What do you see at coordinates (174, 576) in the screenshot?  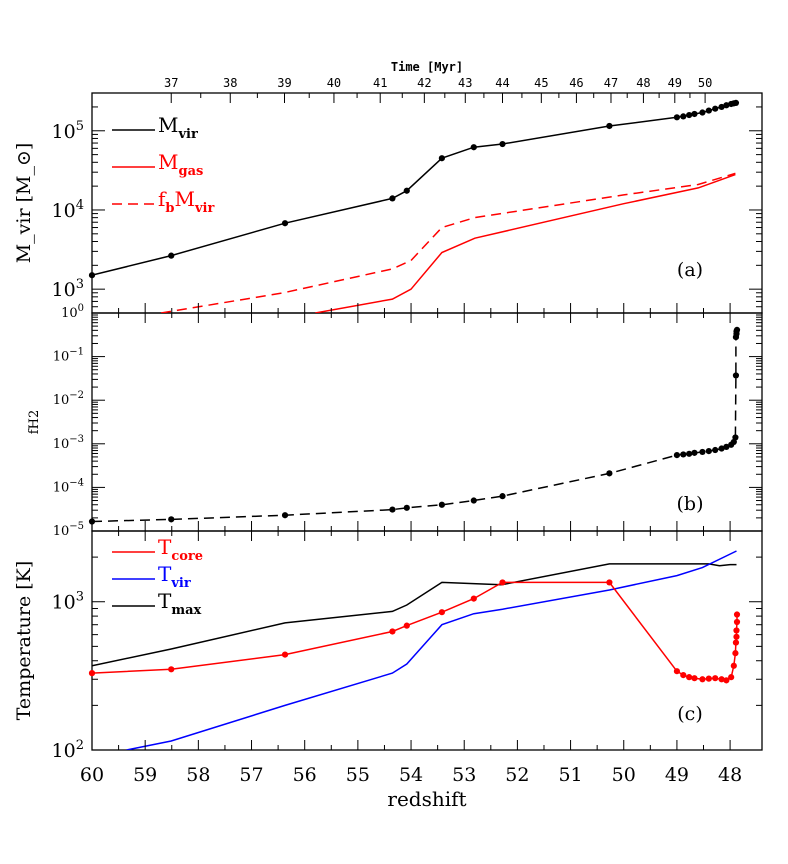 I see `legend-label: Tvir` at bounding box center [174, 576].